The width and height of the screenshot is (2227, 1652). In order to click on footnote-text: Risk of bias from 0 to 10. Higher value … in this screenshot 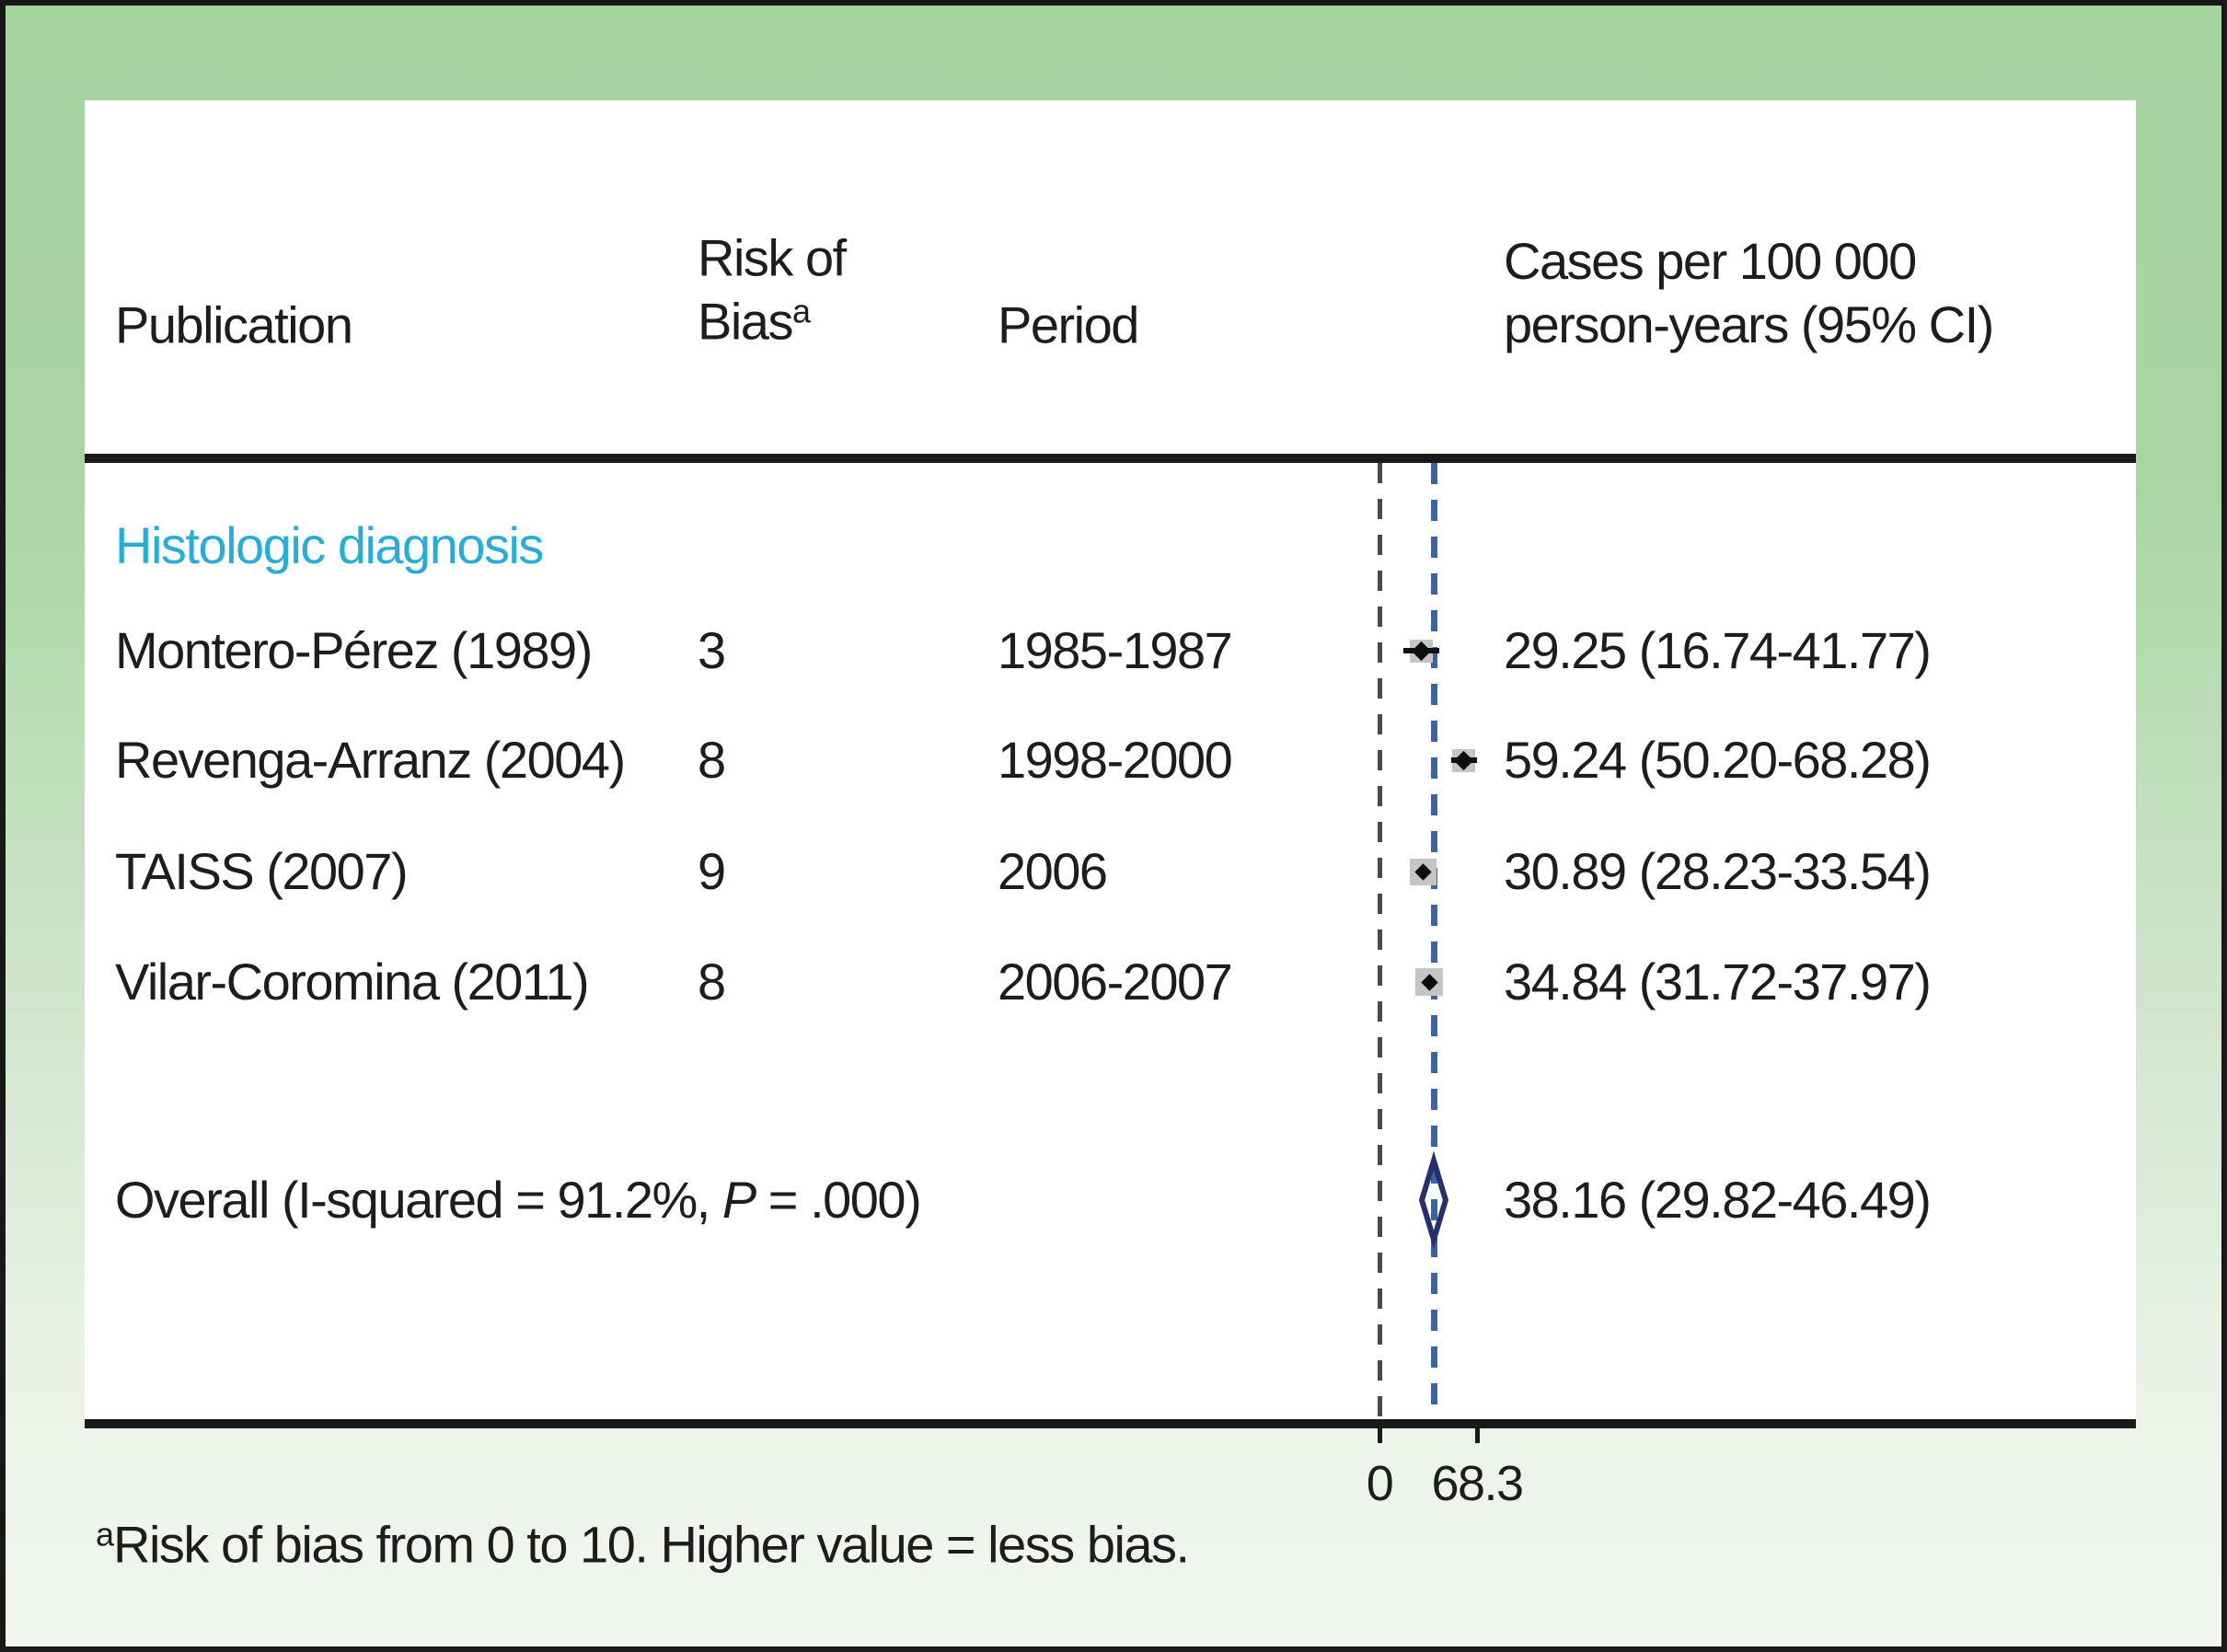, I will do `click(651, 1544)`.